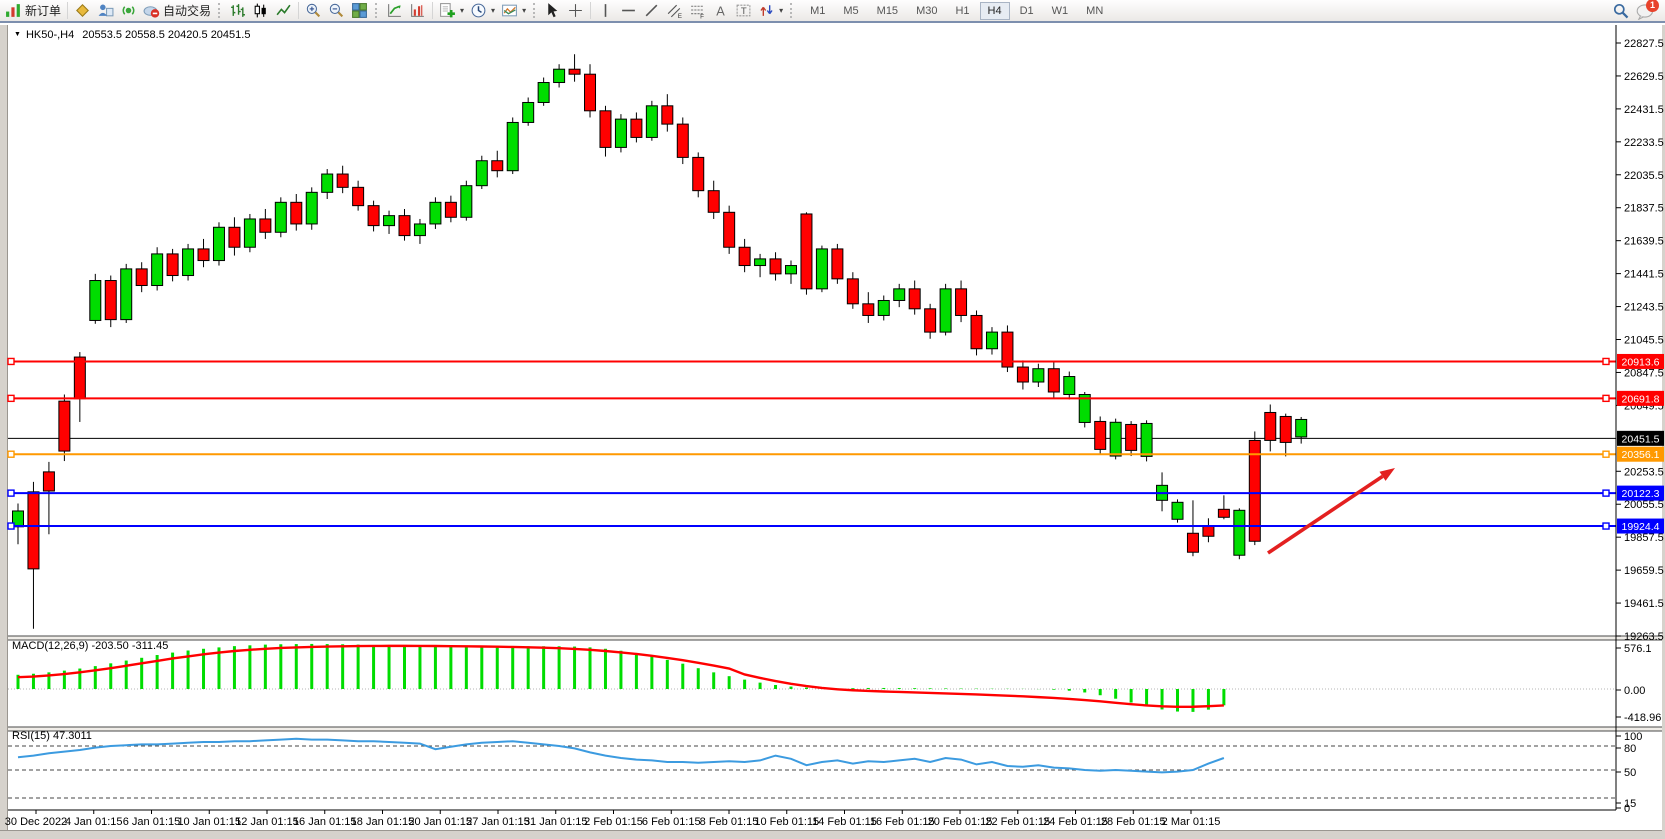 This screenshot has height=839, width=1665. Describe the element at coordinates (336, 11) in the screenshot. I see `zoom-out-button` at that location.